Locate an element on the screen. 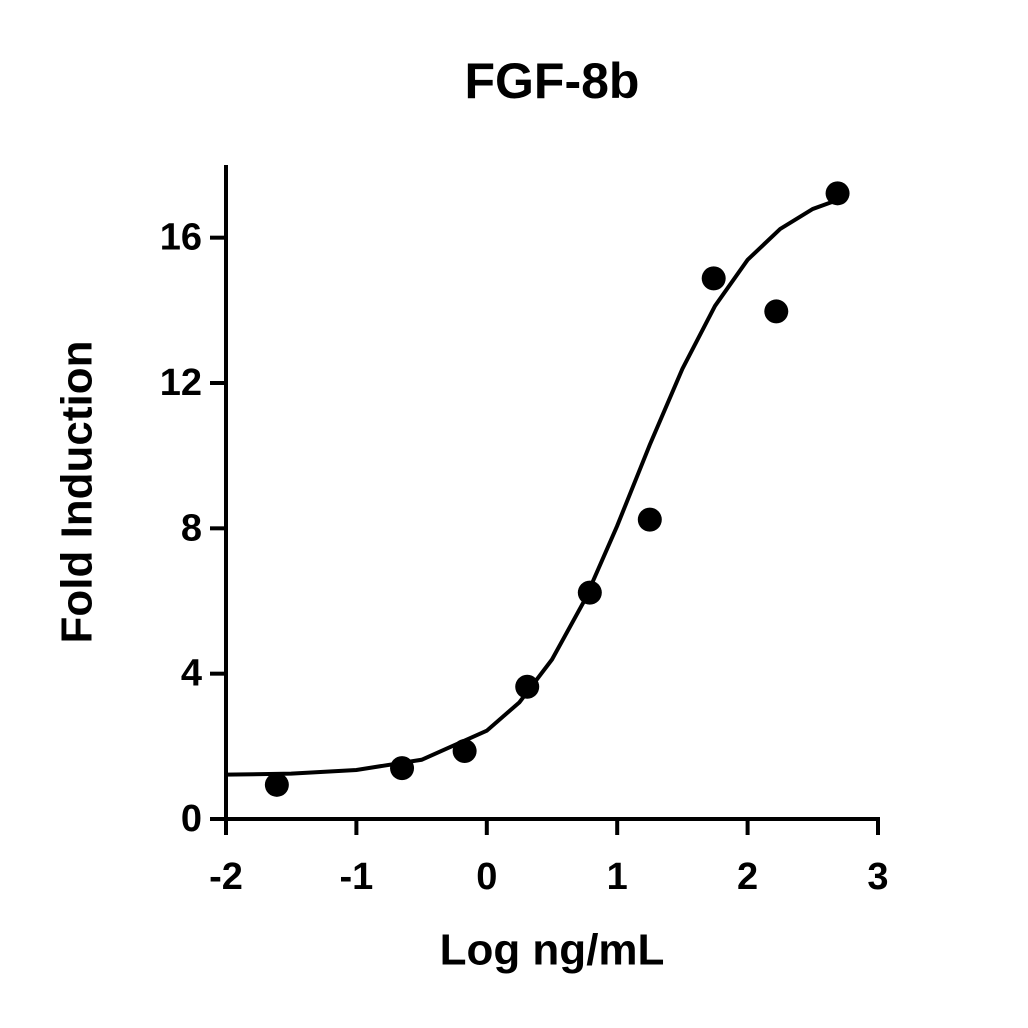  y-axis-label: Fold Induction is located at coordinates (77, 491).